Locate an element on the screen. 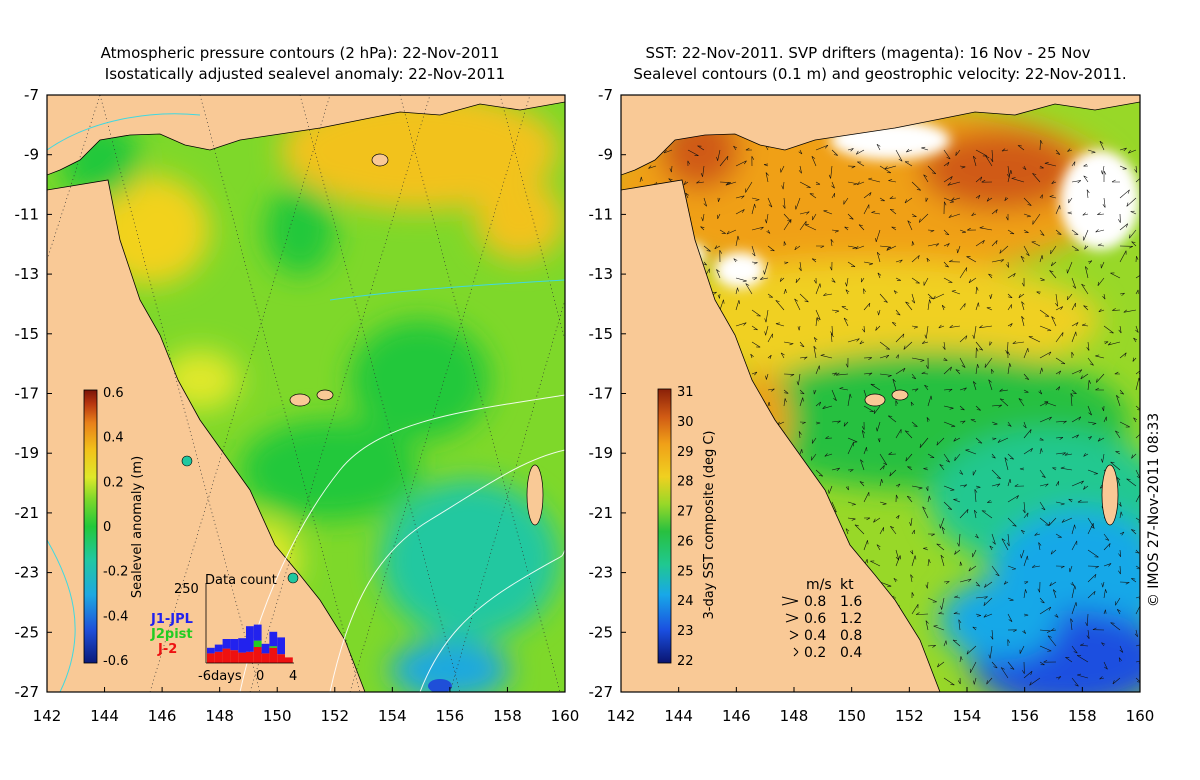 This screenshot has height=780, width=1200. right-y-axis: -7 -9 -11 -13 -15 -17 -19 -21 -23 -25 -27 is located at coordinates (607, 393).